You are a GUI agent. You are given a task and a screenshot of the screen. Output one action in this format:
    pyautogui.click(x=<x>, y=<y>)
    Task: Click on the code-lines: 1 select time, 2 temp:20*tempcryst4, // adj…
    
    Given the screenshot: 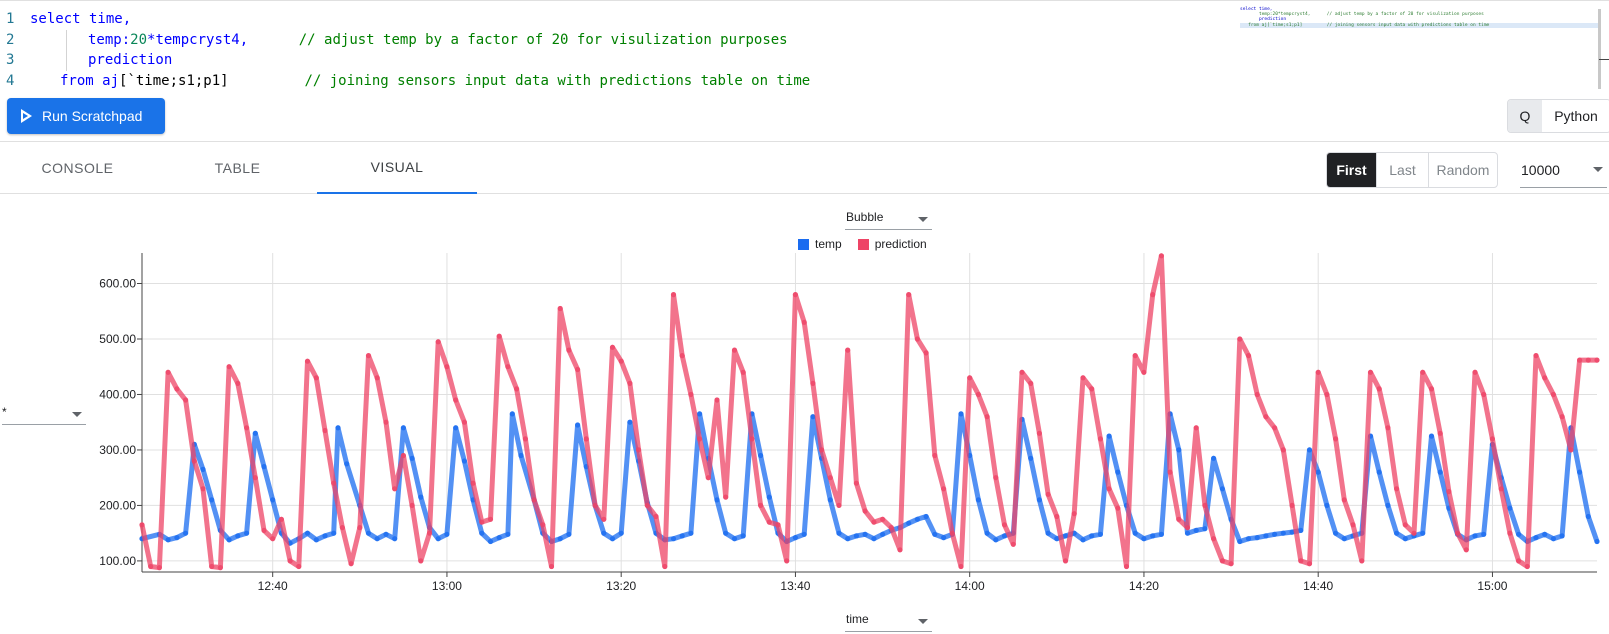 What is the action you would take?
    pyautogui.click(x=620, y=50)
    